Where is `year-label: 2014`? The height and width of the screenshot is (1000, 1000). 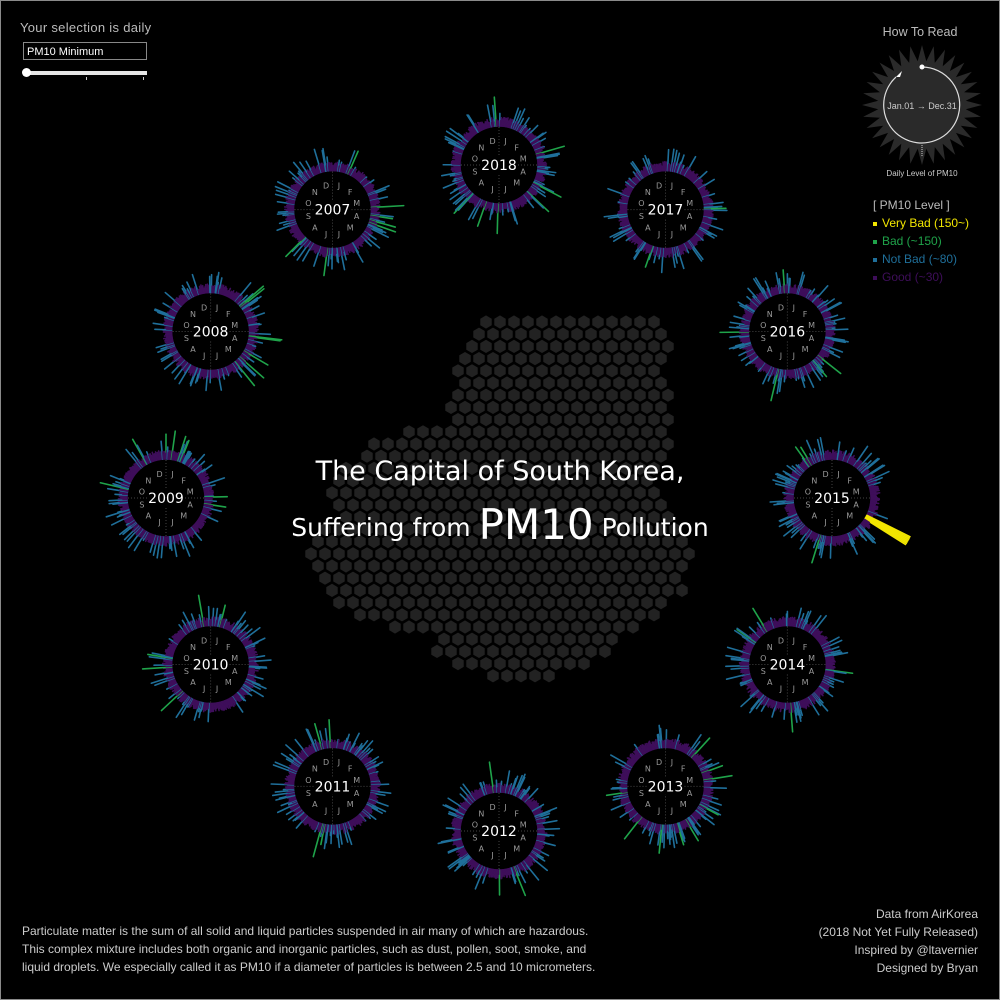
year-label: 2014 is located at coordinates (788, 666).